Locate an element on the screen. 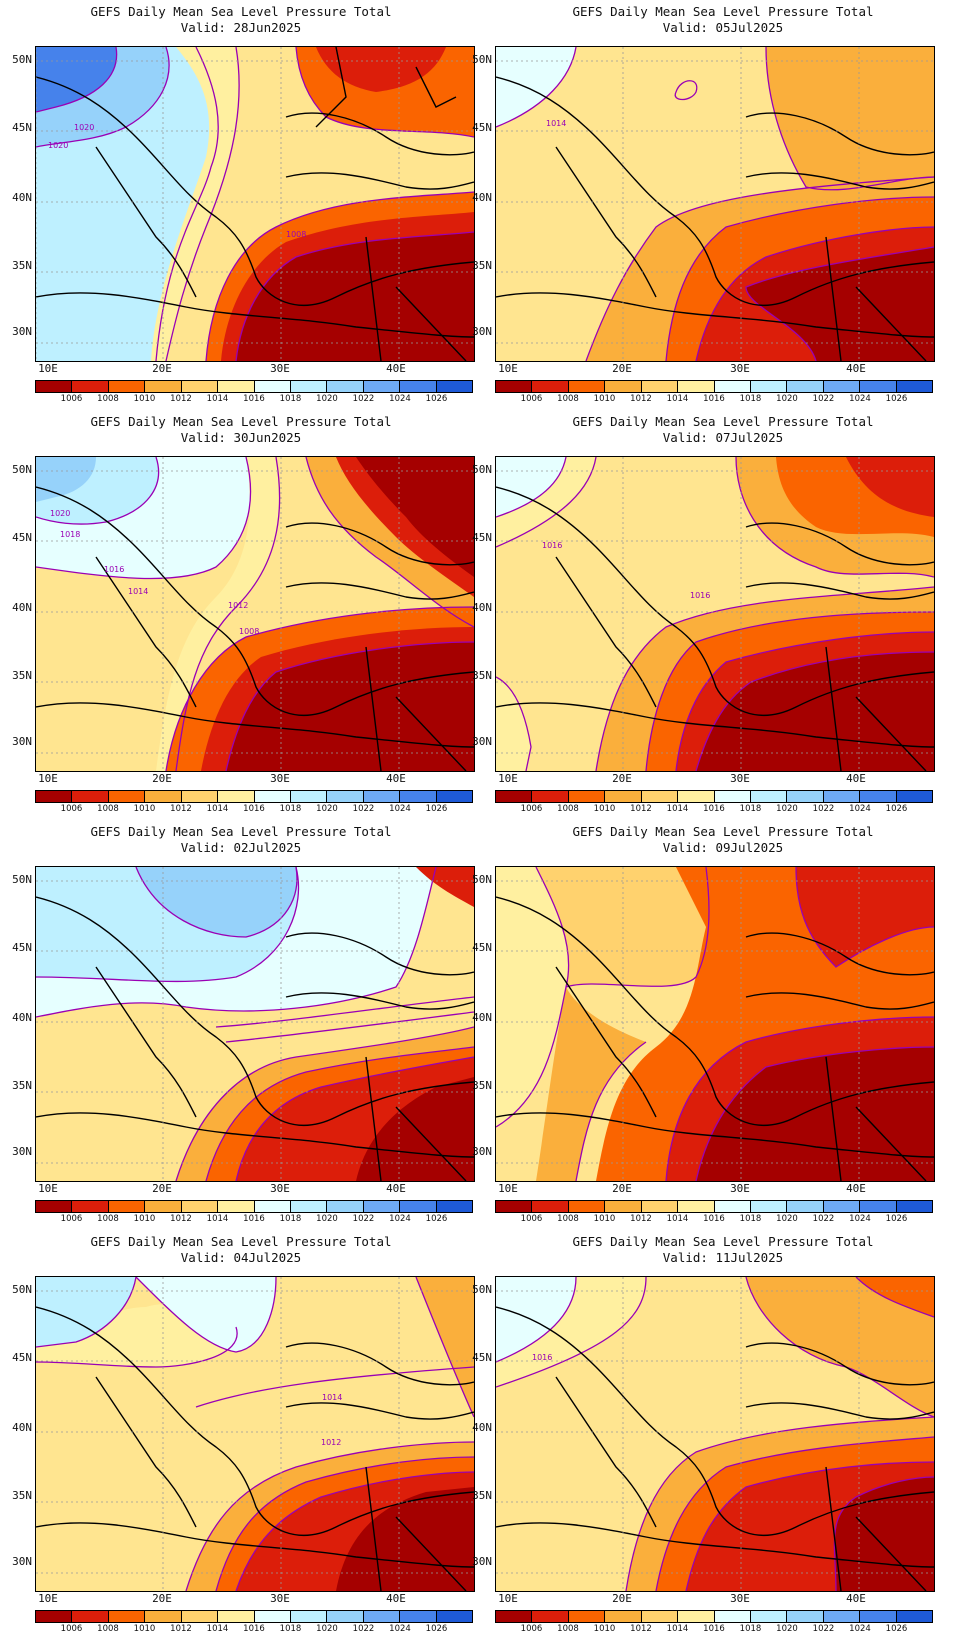  colorbar-label: 1024 is located at coordinates (860, 1219).